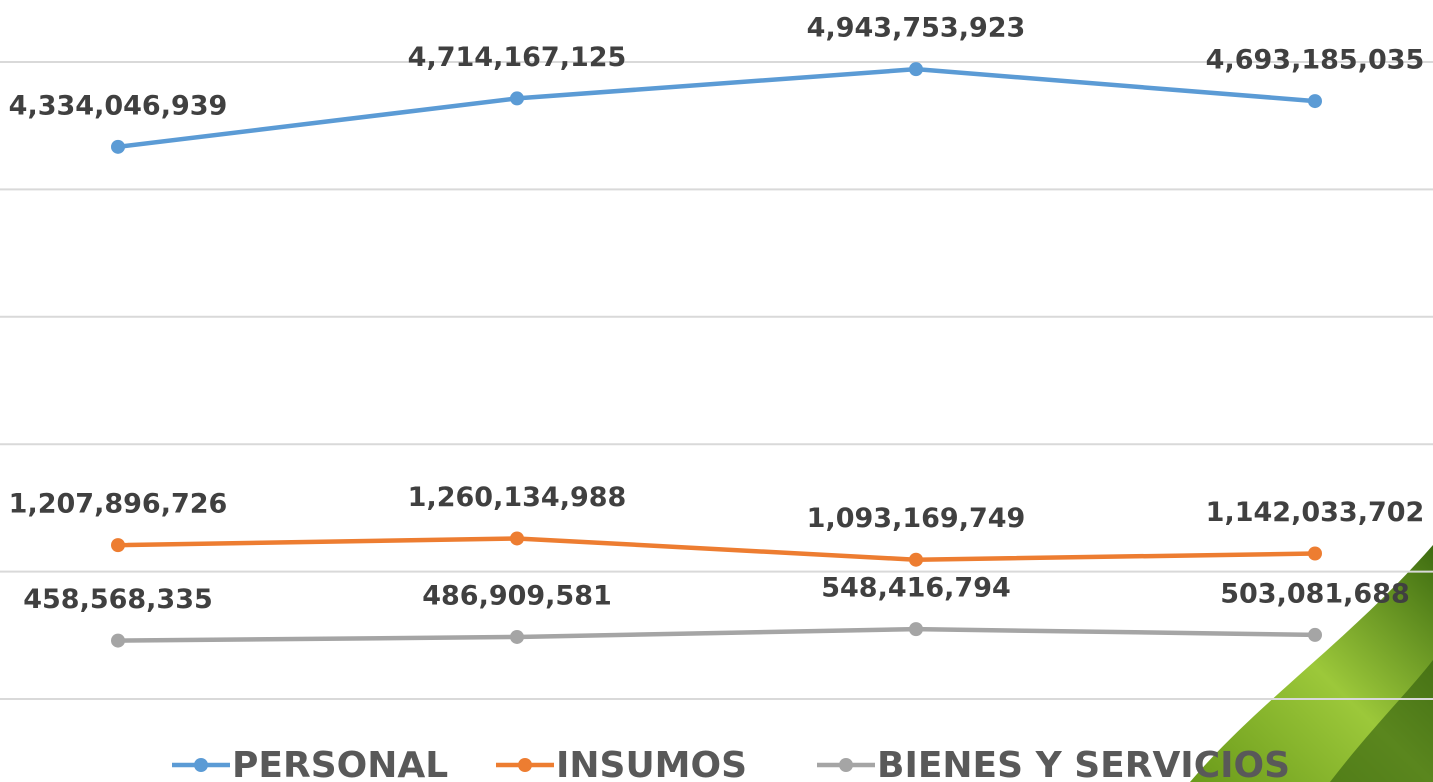 The height and width of the screenshot is (782, 1433). Describe the element at coordinates (1315, 60) in the screenshot. I see `data-label: 4,693,185,035` at that location.